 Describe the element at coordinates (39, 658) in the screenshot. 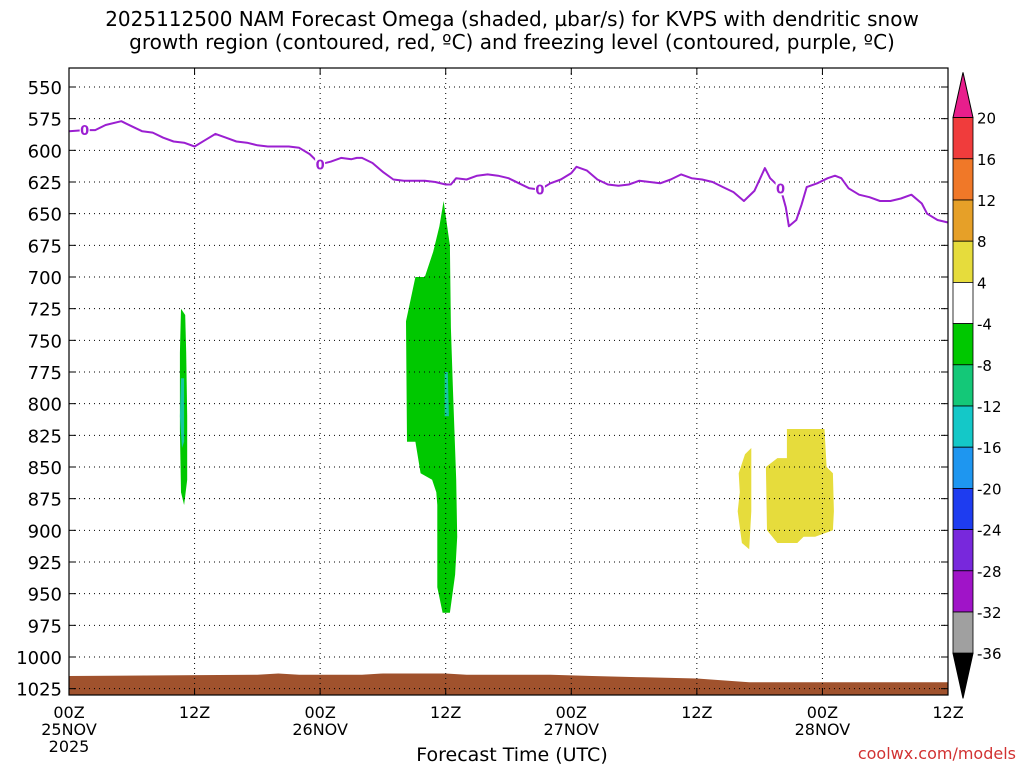

I see `y-tick-label: 1000` at that location.